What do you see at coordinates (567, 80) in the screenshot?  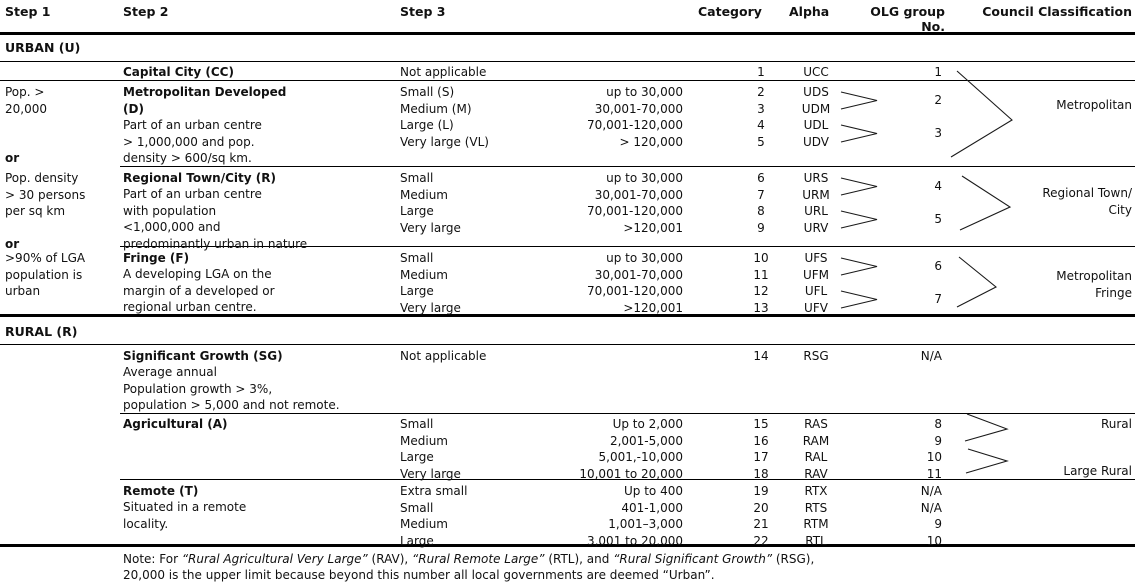 I see `rule-capital-city` at bounding box center [567, 80].